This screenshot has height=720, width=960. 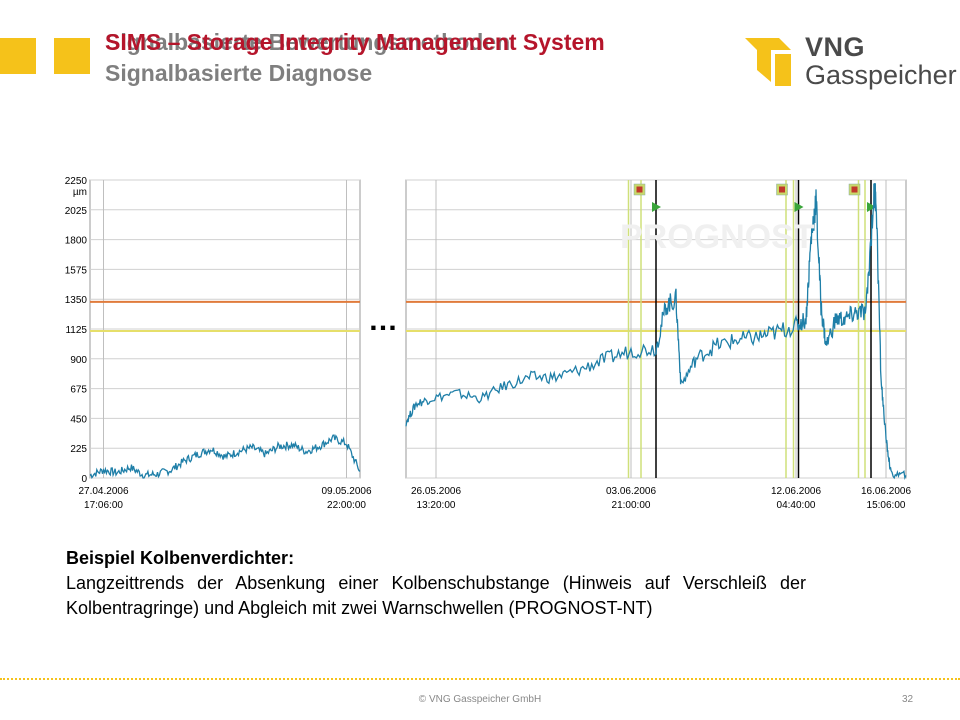 What do you see at coordinates (84, 479) in the screenshot?
I see `y-tick-label: 0` at bounding box center [84, 479].